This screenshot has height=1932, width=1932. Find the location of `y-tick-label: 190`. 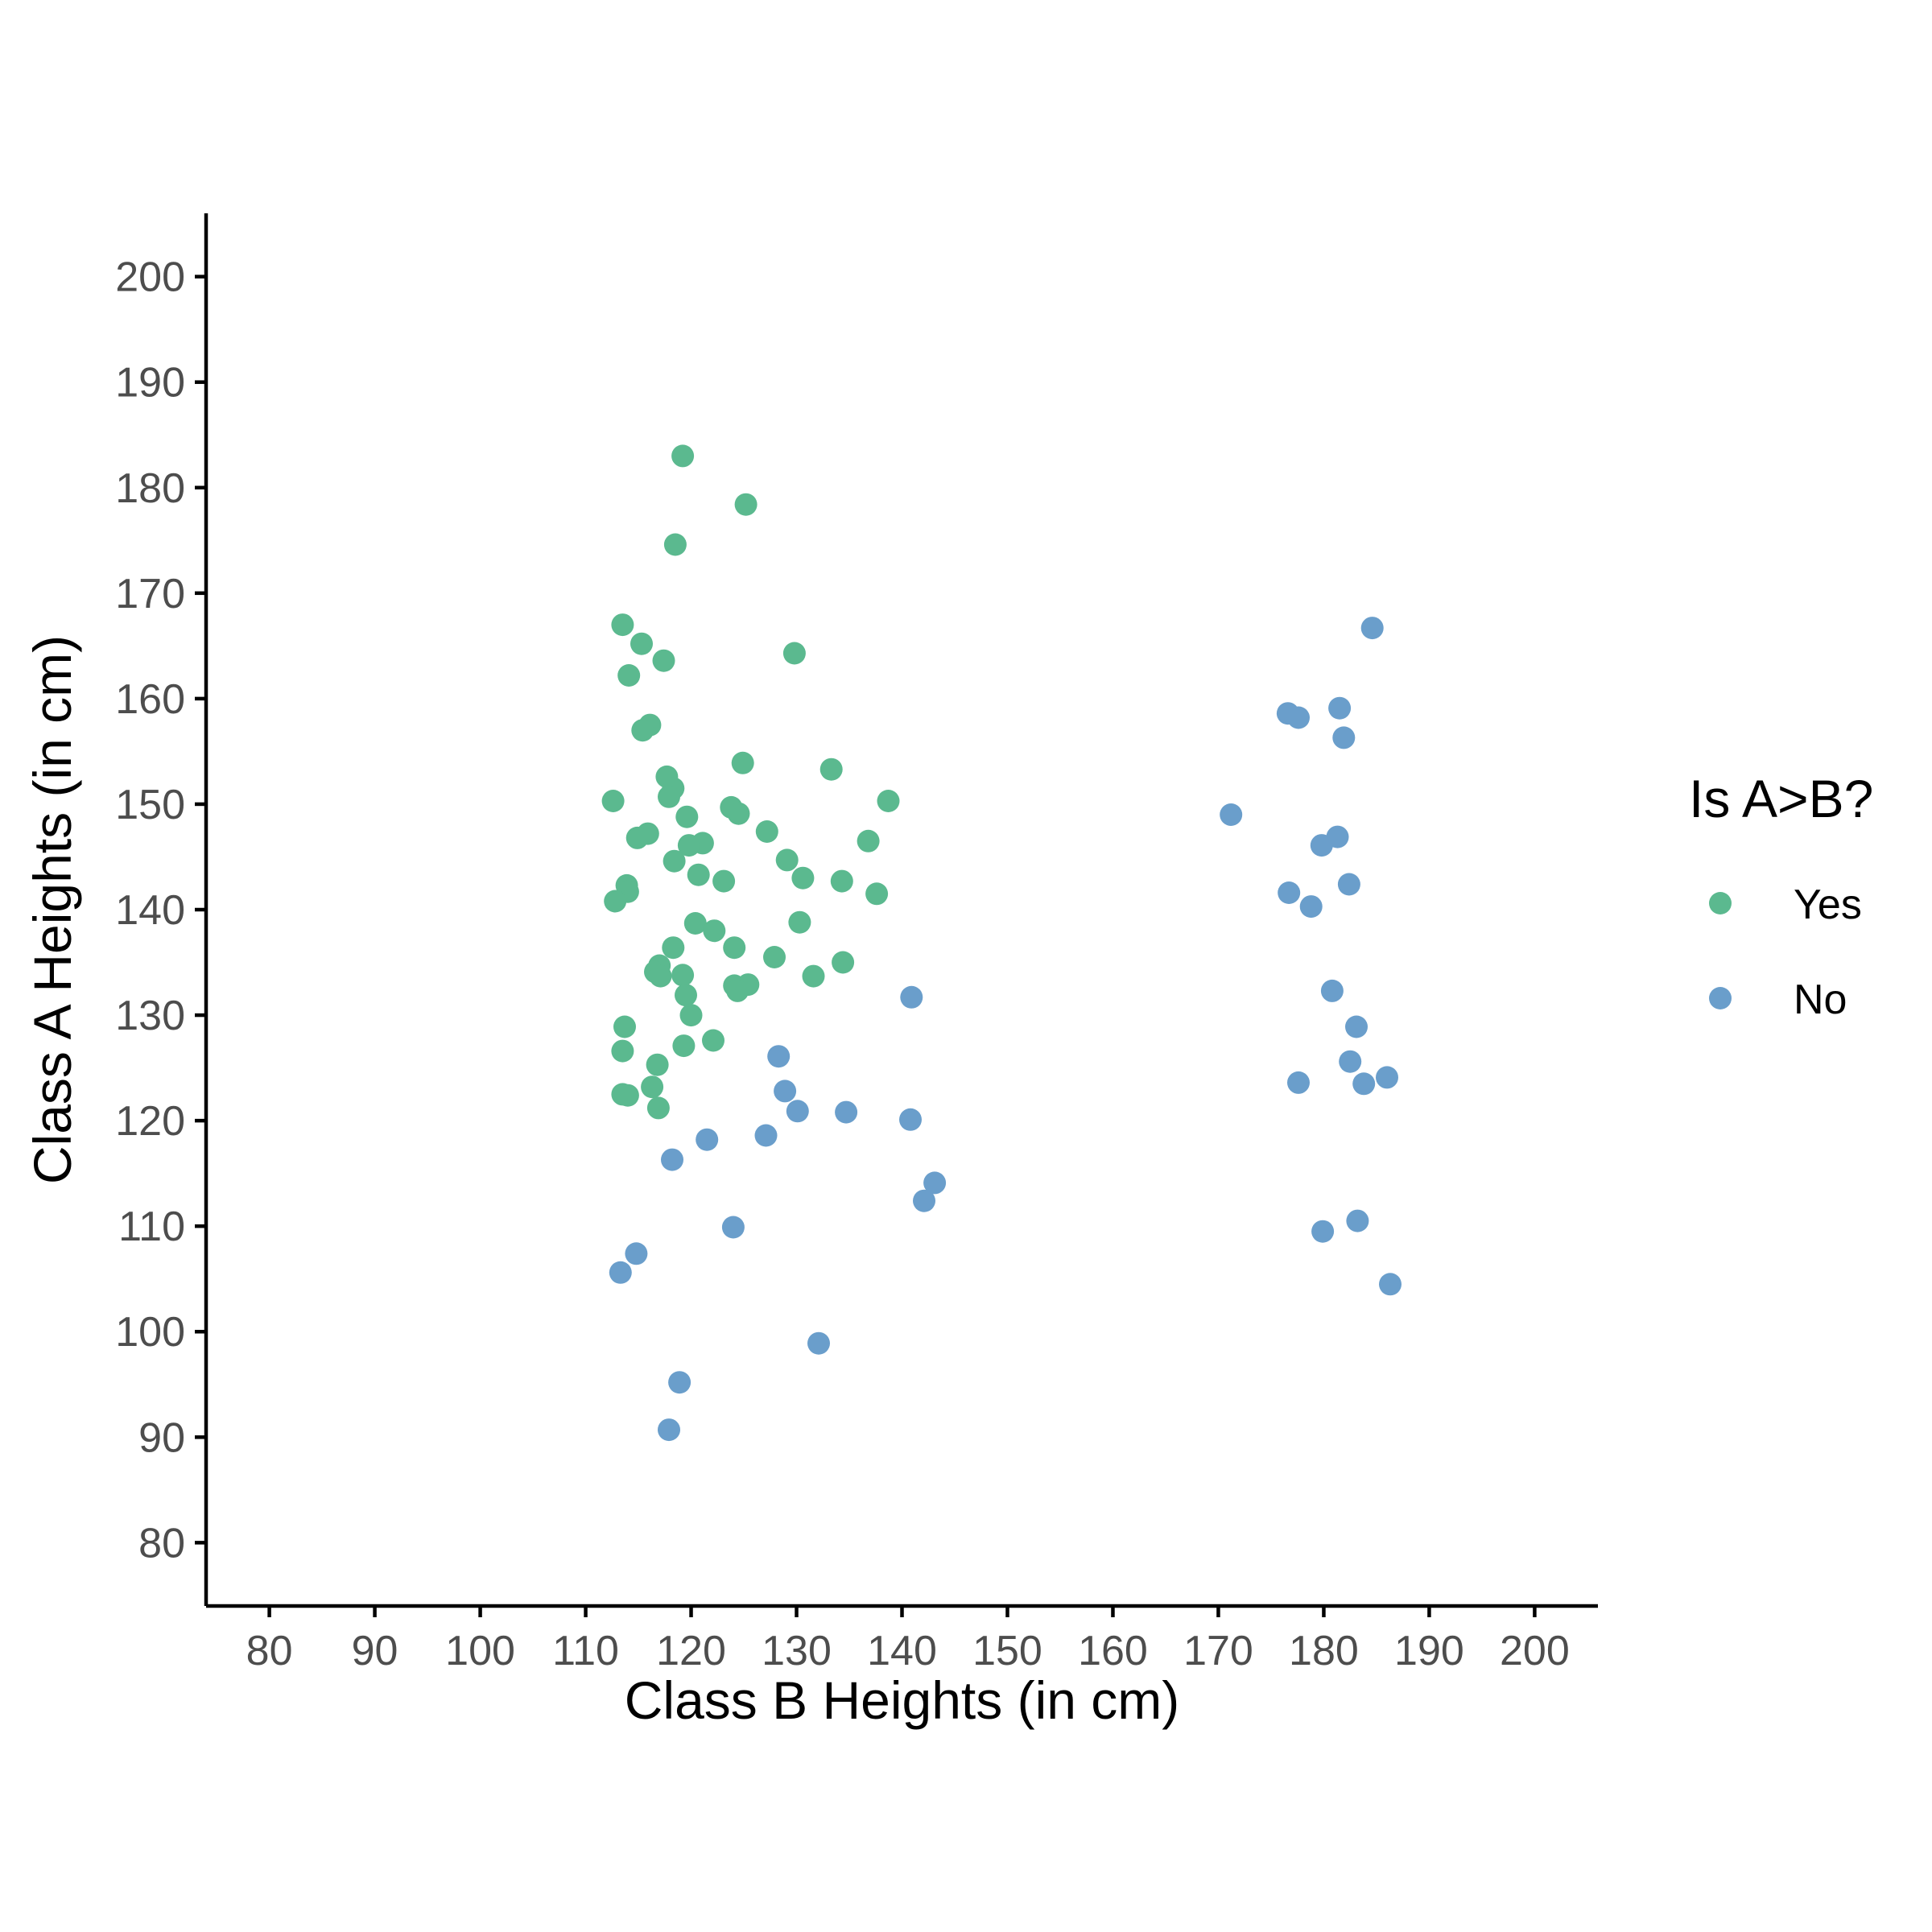

y-tick-label: 190 is located at coordinates (150, 383).